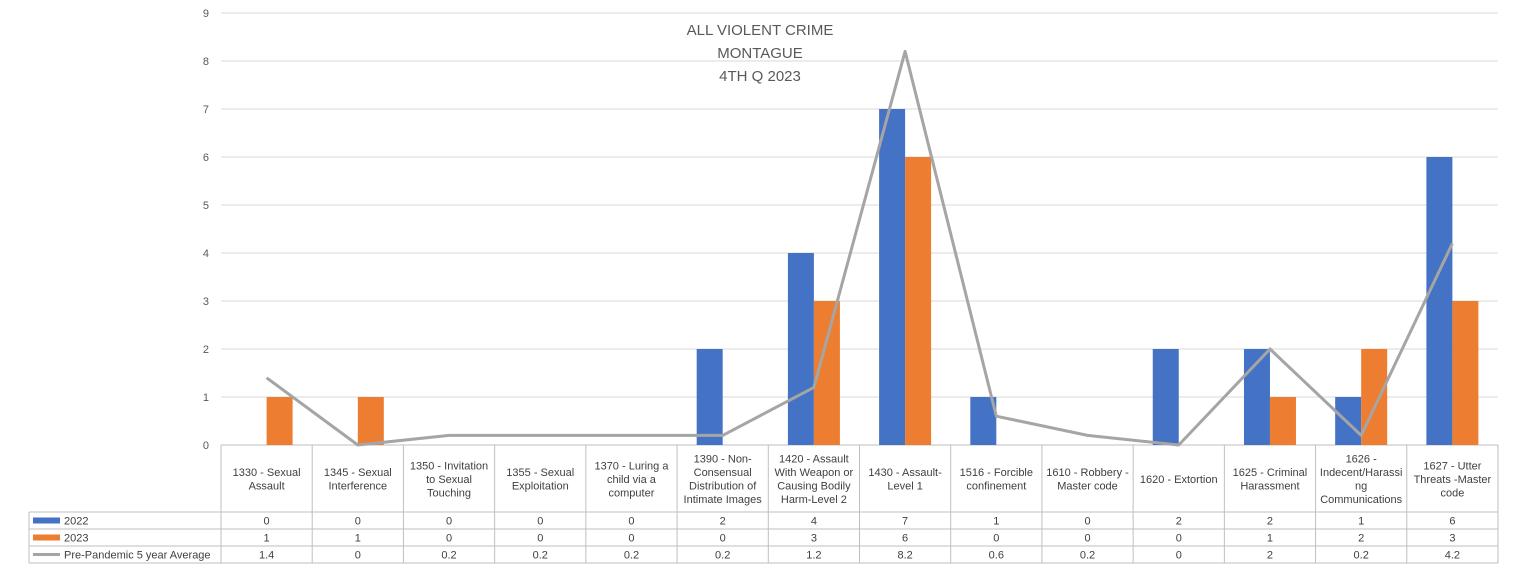 This screenshot has width=1525, height=575. Describe the element at coordinates (904, 487) in the screenshot. I see `category-label: Level 1` at that location.